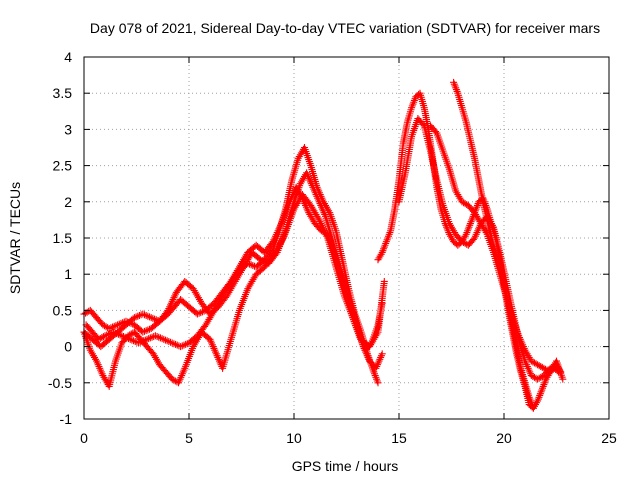 This screenshot has width=640, height=480. What do you see at coordinates (63, 310) in the screenshot?
I see `y-tick-label: 0.5` at bounding box center [63, 310].